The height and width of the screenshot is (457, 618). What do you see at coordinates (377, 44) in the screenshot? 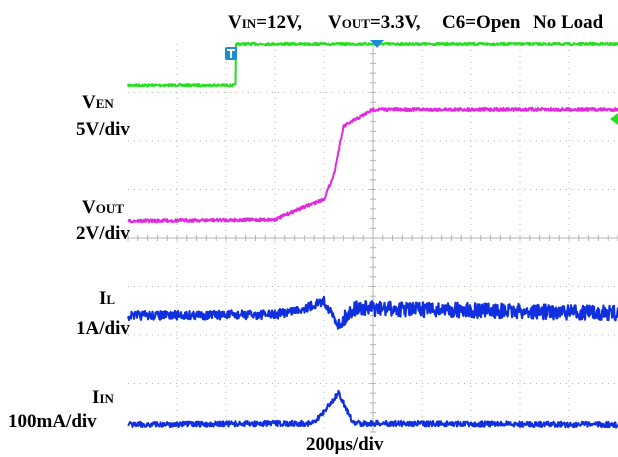
I see `trigger-time-marker-icon` at bounding box center [377, 44].